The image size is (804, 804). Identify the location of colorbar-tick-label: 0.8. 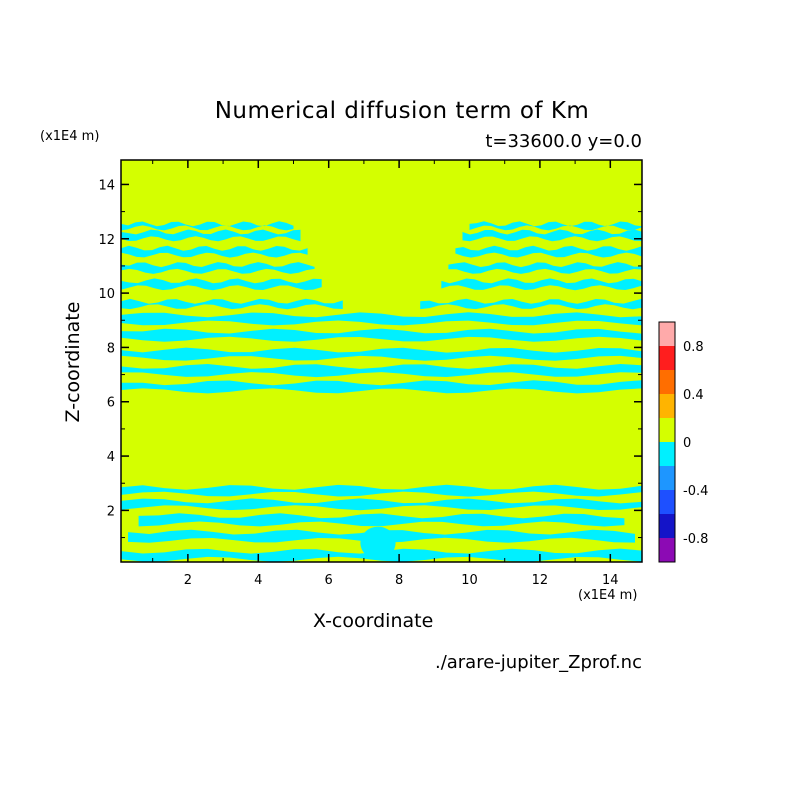
(693, 347).